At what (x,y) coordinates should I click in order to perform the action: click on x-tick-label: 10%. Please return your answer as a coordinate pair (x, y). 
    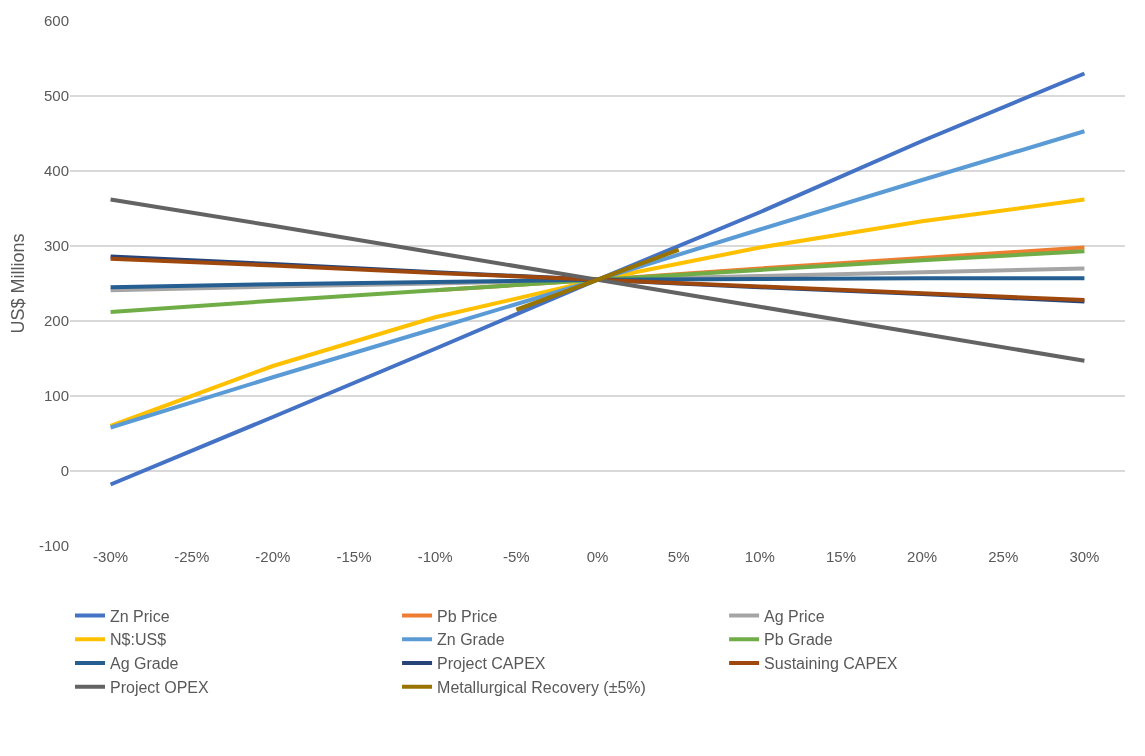
    Looking at the image, I should click on (759, 556).